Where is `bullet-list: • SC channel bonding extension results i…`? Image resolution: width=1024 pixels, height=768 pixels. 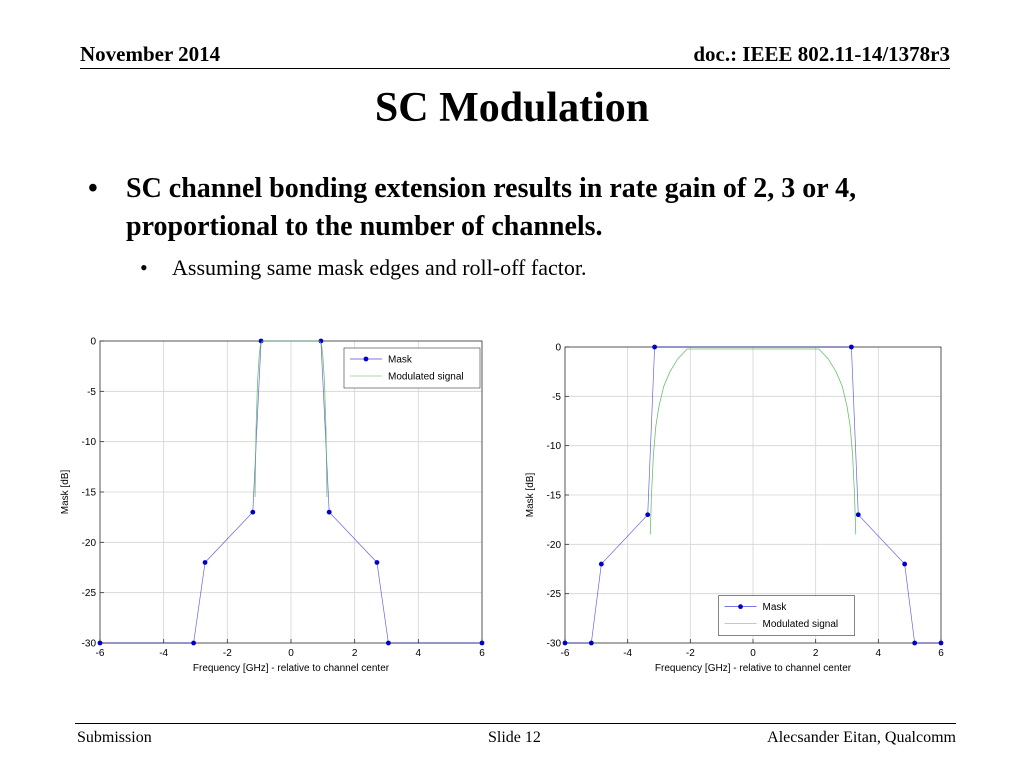
bullet-list: • SC channel bonding extension results i… is located at coordinates (528, 226).